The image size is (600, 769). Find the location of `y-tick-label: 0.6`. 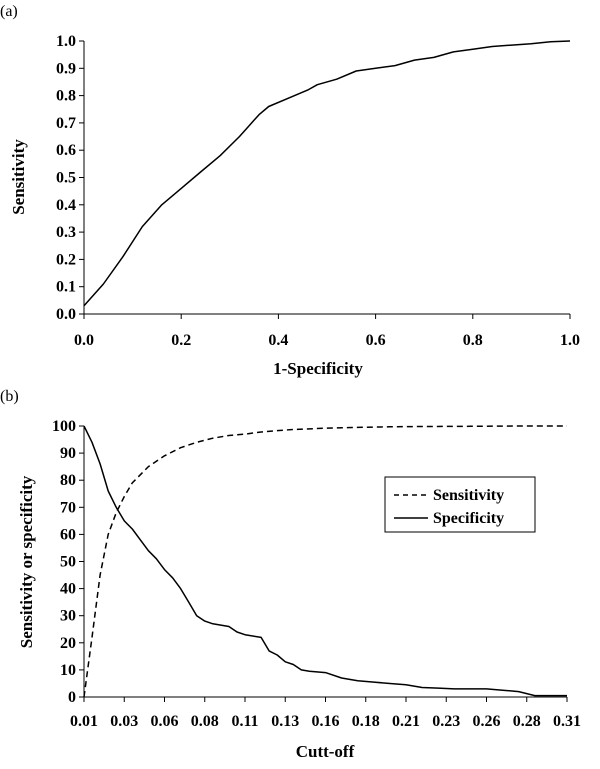

y-tick-label: 0.6 is located at coordinates (66, 150).